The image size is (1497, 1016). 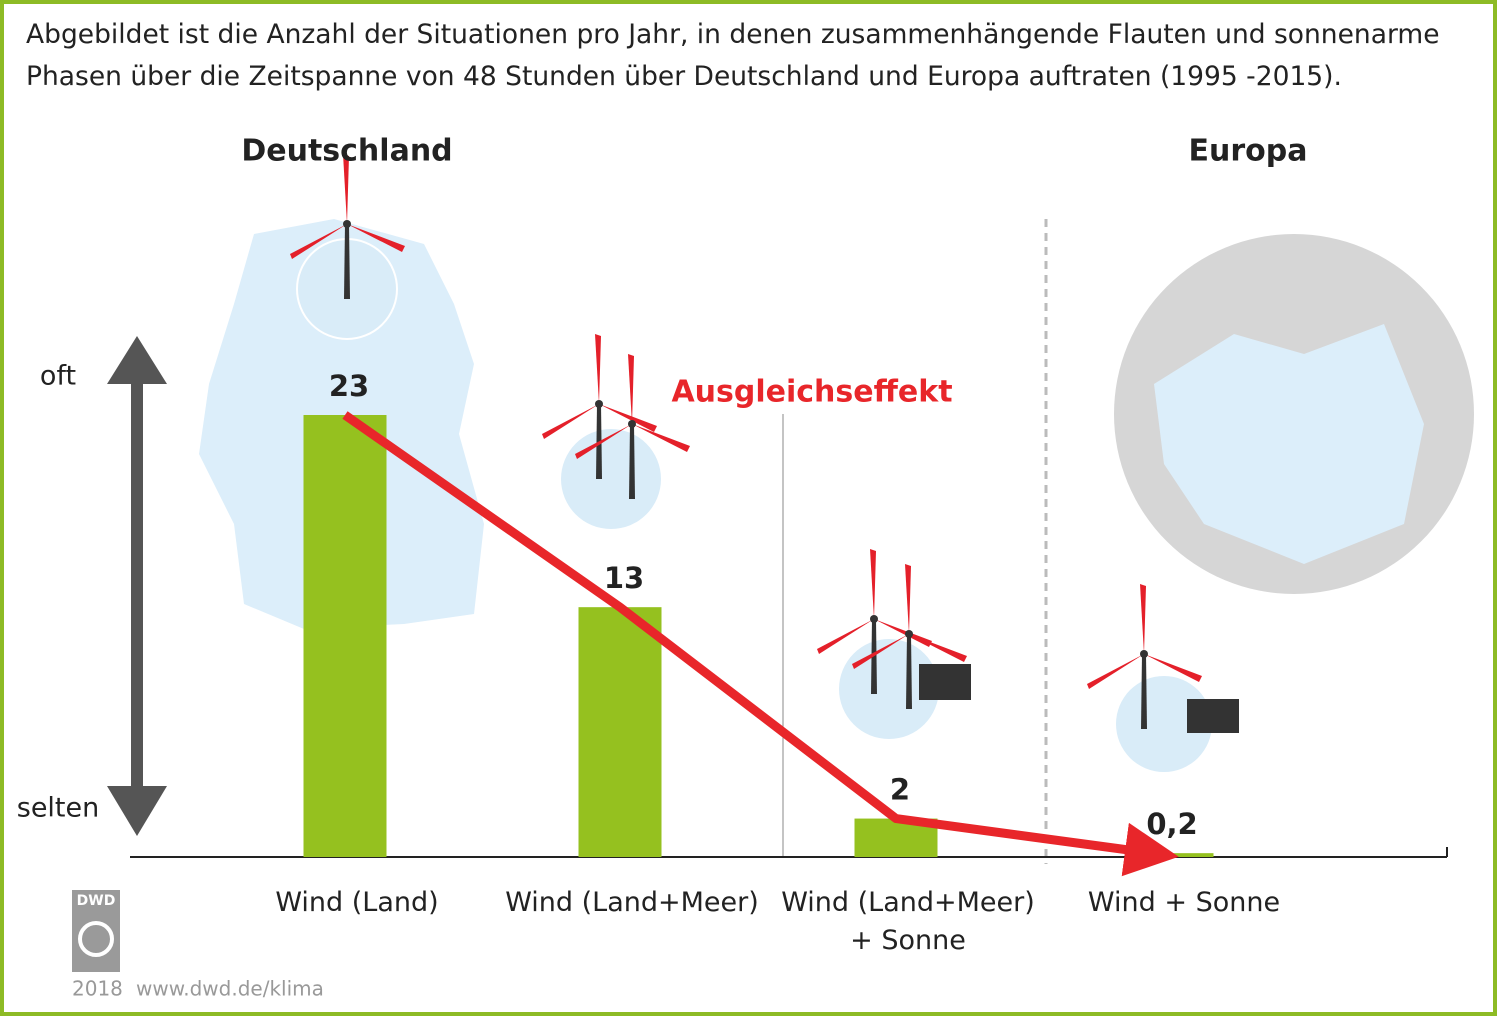 I want to click on value-label: 2, so click(x=900, y=790).